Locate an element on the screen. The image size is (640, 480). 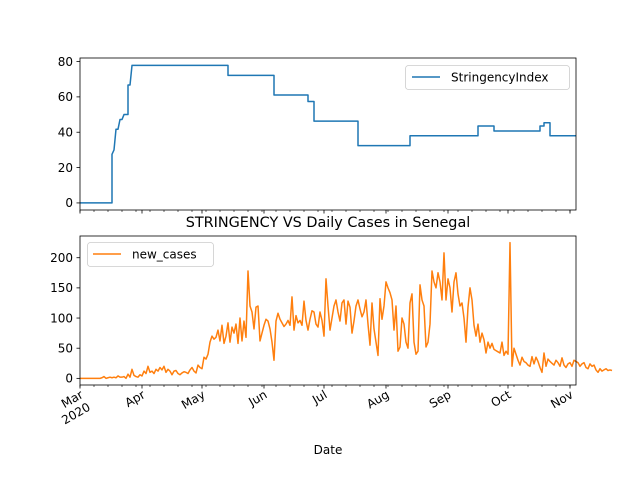
cases-y-tick-label: 50 is located at coordinates (65, 349).